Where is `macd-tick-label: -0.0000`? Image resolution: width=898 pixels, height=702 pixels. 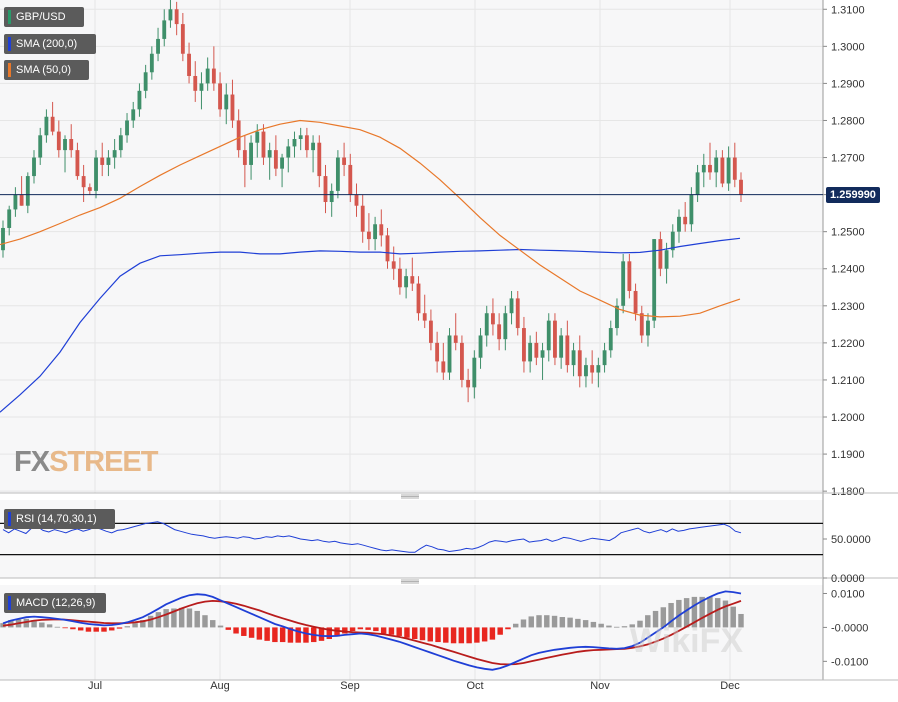
macd-tick-label: -0.0000 is located at coordinates (849, 628).